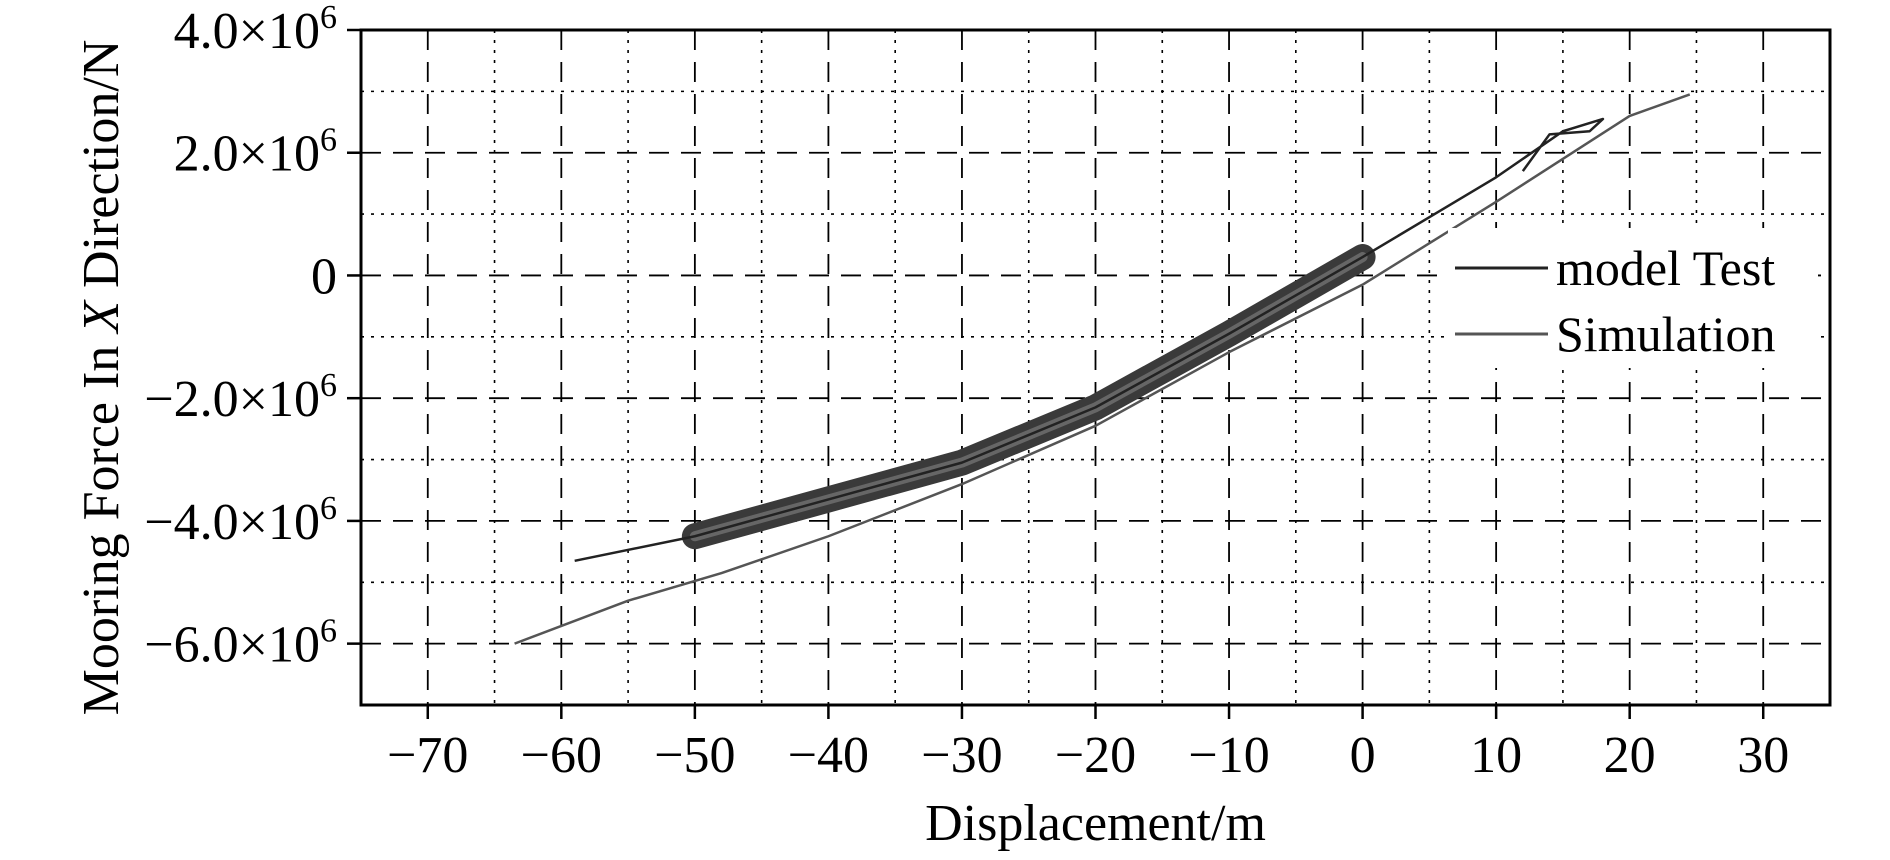 The image size is (1890, 860). Describe the element at coordinates (427, 755) in the screenshot. I see `x-tick-label: −70` at that location.